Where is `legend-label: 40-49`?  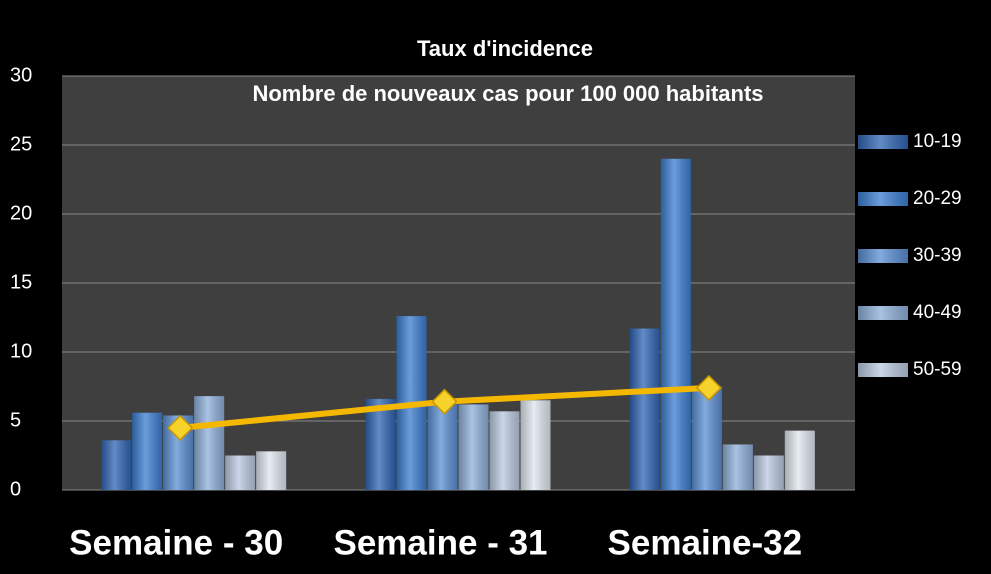 legend-label: 40-49 is located at coordinates (937, 312).